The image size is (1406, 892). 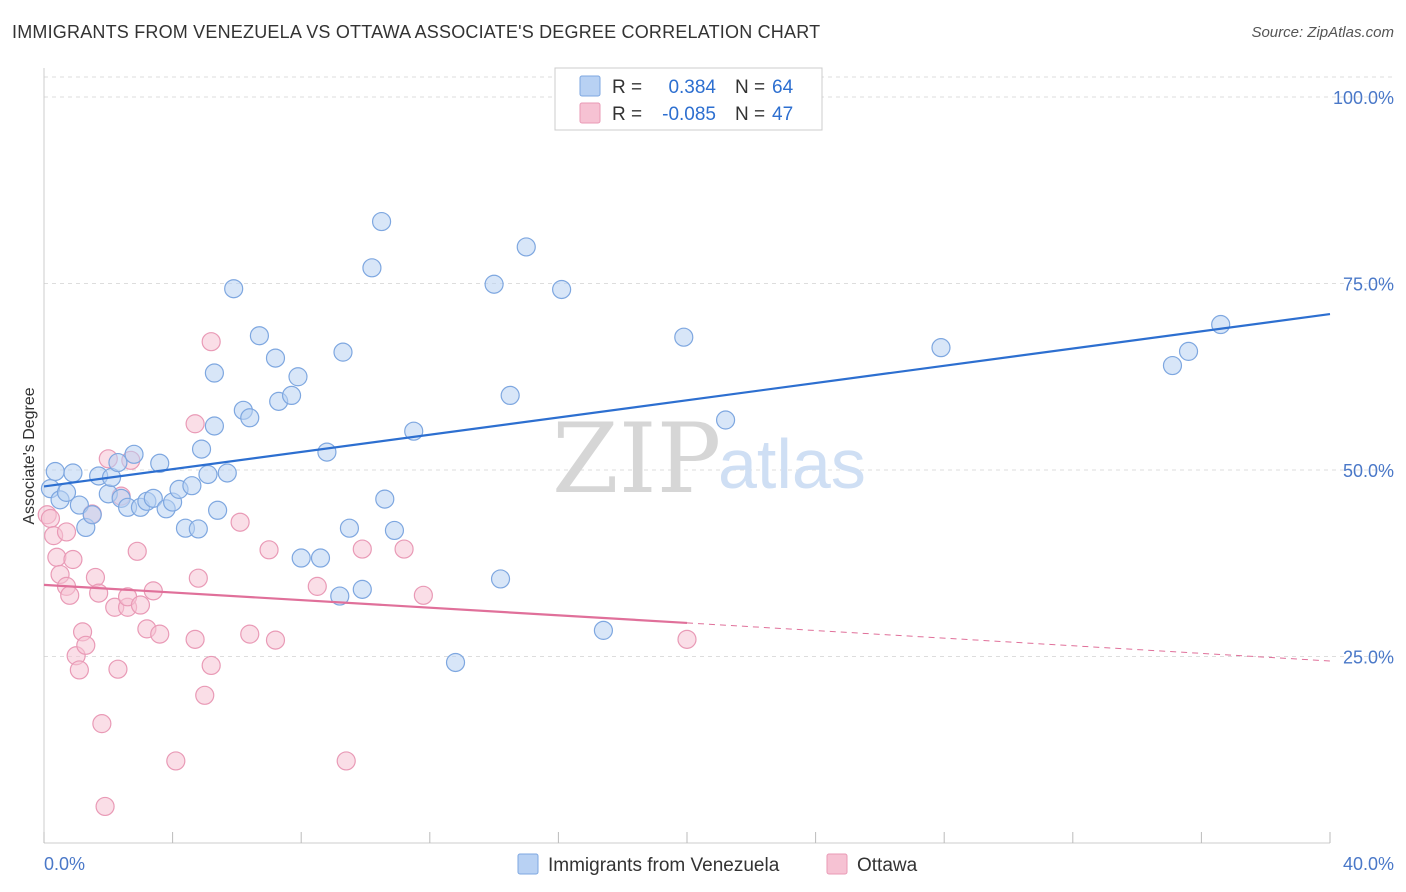 What do you see at coordinates (29, 455) in the screenshot?
I see `y-axis-label: Associate's Degree` at bounding box center [29, 455].